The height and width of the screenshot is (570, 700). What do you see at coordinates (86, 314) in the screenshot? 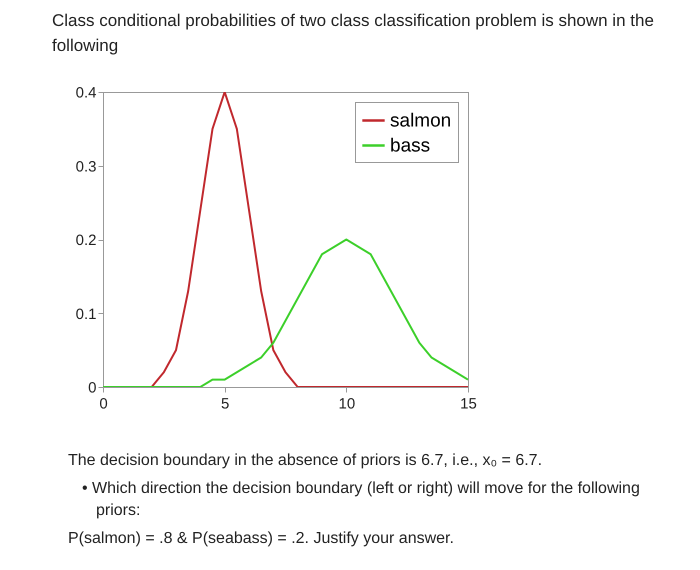
I see `y-tick-label: 0.1` at bounding box center [86, 314].